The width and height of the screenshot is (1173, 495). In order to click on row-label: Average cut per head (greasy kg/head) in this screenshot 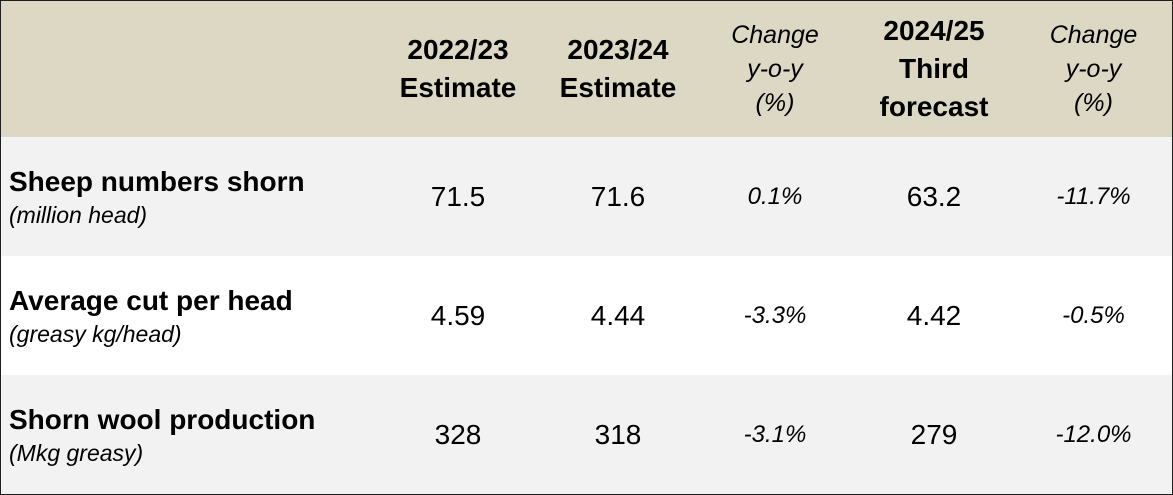, I will do `click(151, 315)`.